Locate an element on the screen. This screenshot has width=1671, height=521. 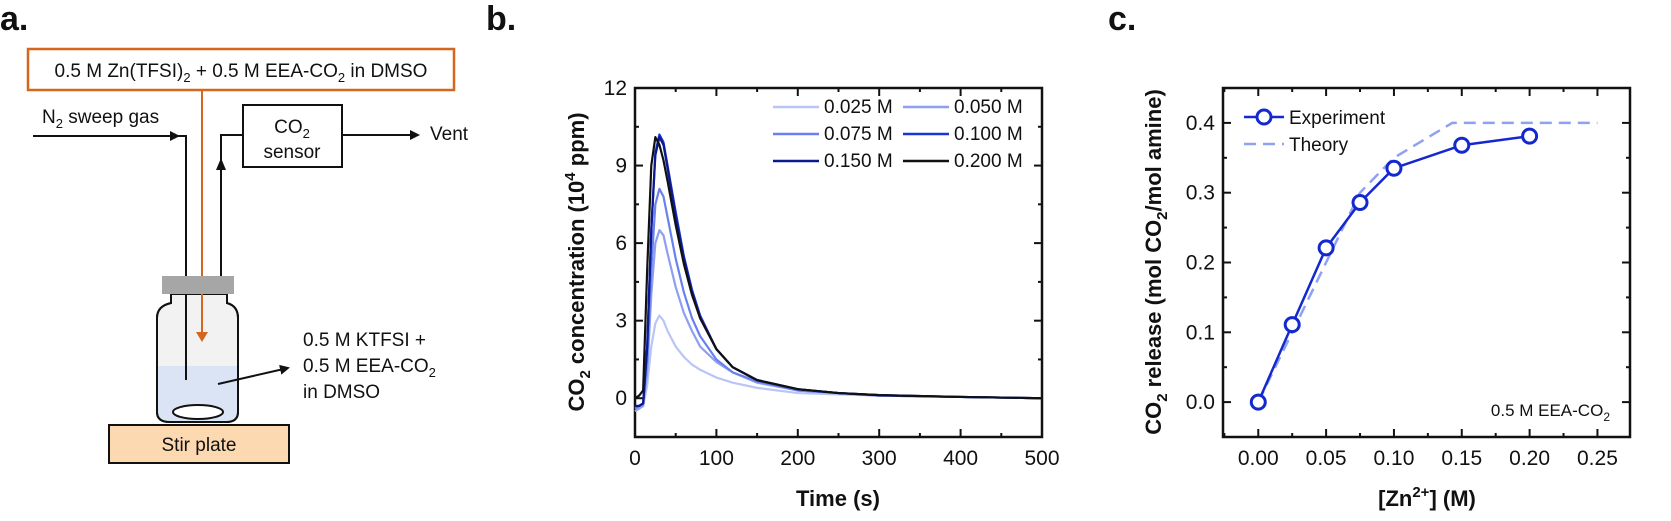
panel-label-b: b. is located at coordinates (501, 19).